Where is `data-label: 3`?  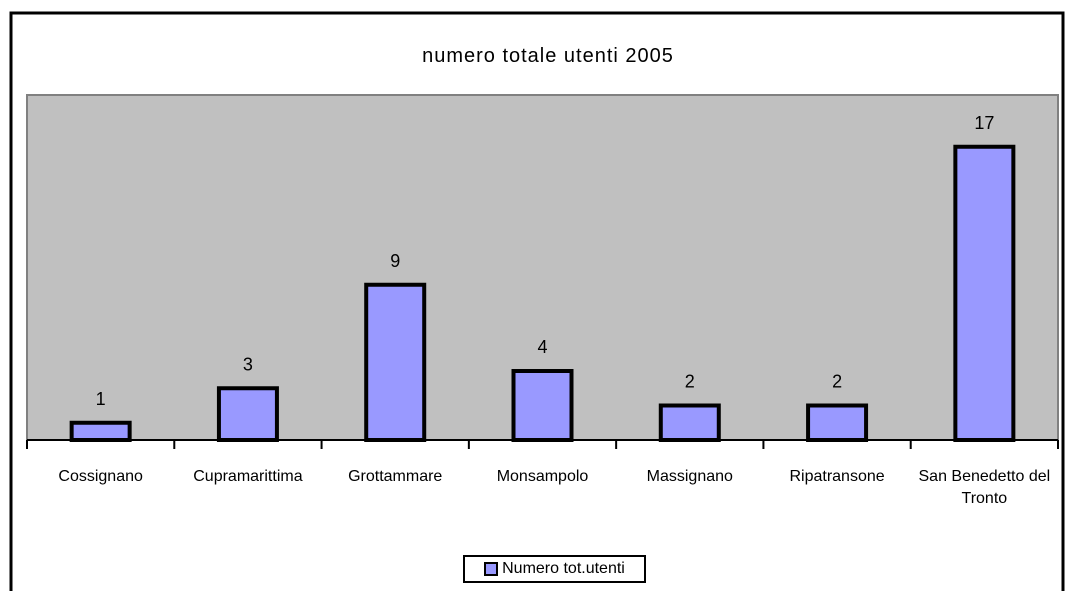
data-label: 3 is located at coordinates (248, 364).